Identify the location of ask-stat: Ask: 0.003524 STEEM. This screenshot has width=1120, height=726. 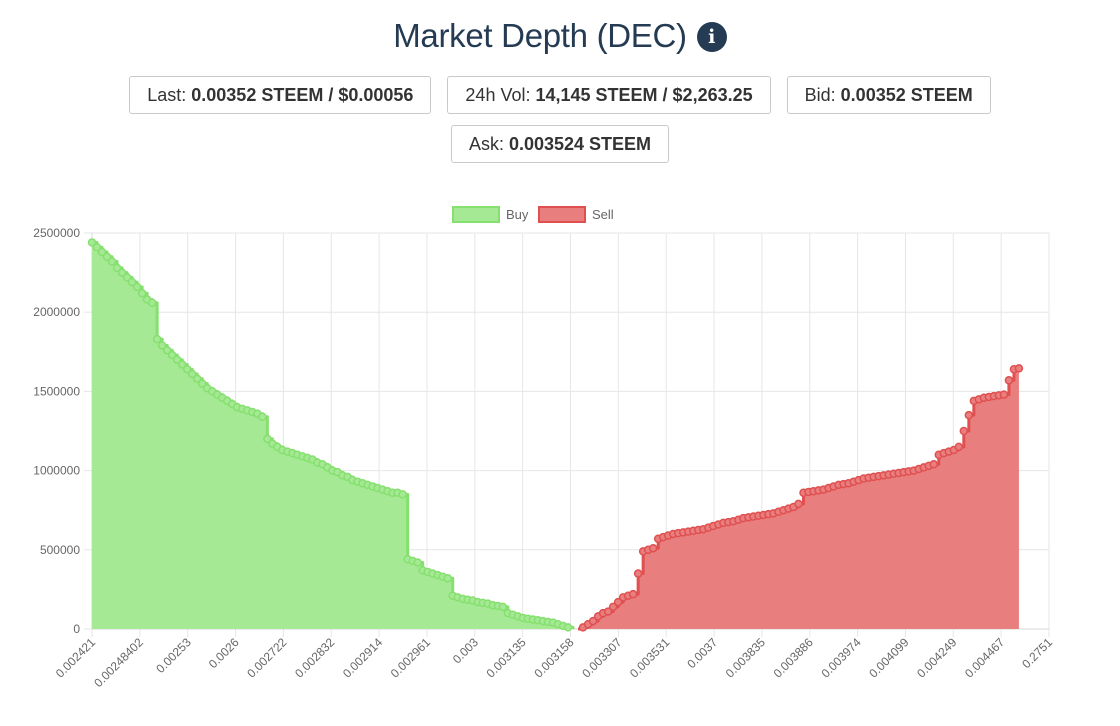
(560, 144).